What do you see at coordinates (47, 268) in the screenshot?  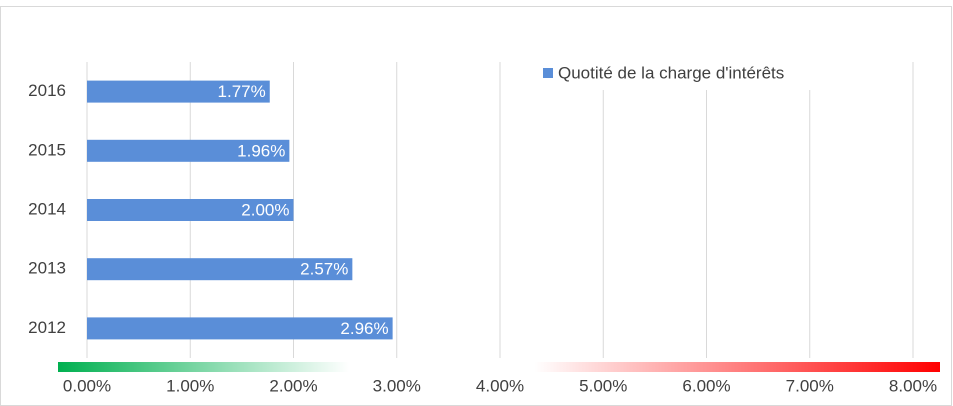 I see `y-tick-label: 2013` at bounding box center [47, 268].